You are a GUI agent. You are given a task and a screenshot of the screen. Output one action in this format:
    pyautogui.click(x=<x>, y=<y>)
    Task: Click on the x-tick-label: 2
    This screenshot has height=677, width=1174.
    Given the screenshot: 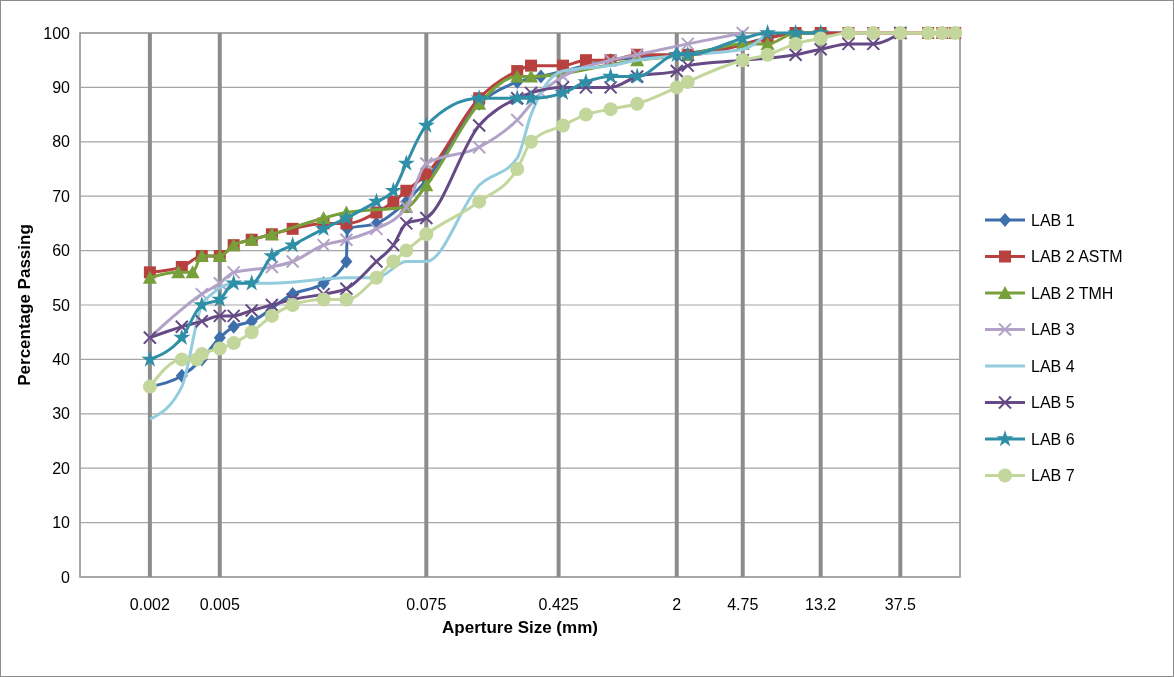 What is the action you would take?
    pyautogui.click(x=677, y=604)
    